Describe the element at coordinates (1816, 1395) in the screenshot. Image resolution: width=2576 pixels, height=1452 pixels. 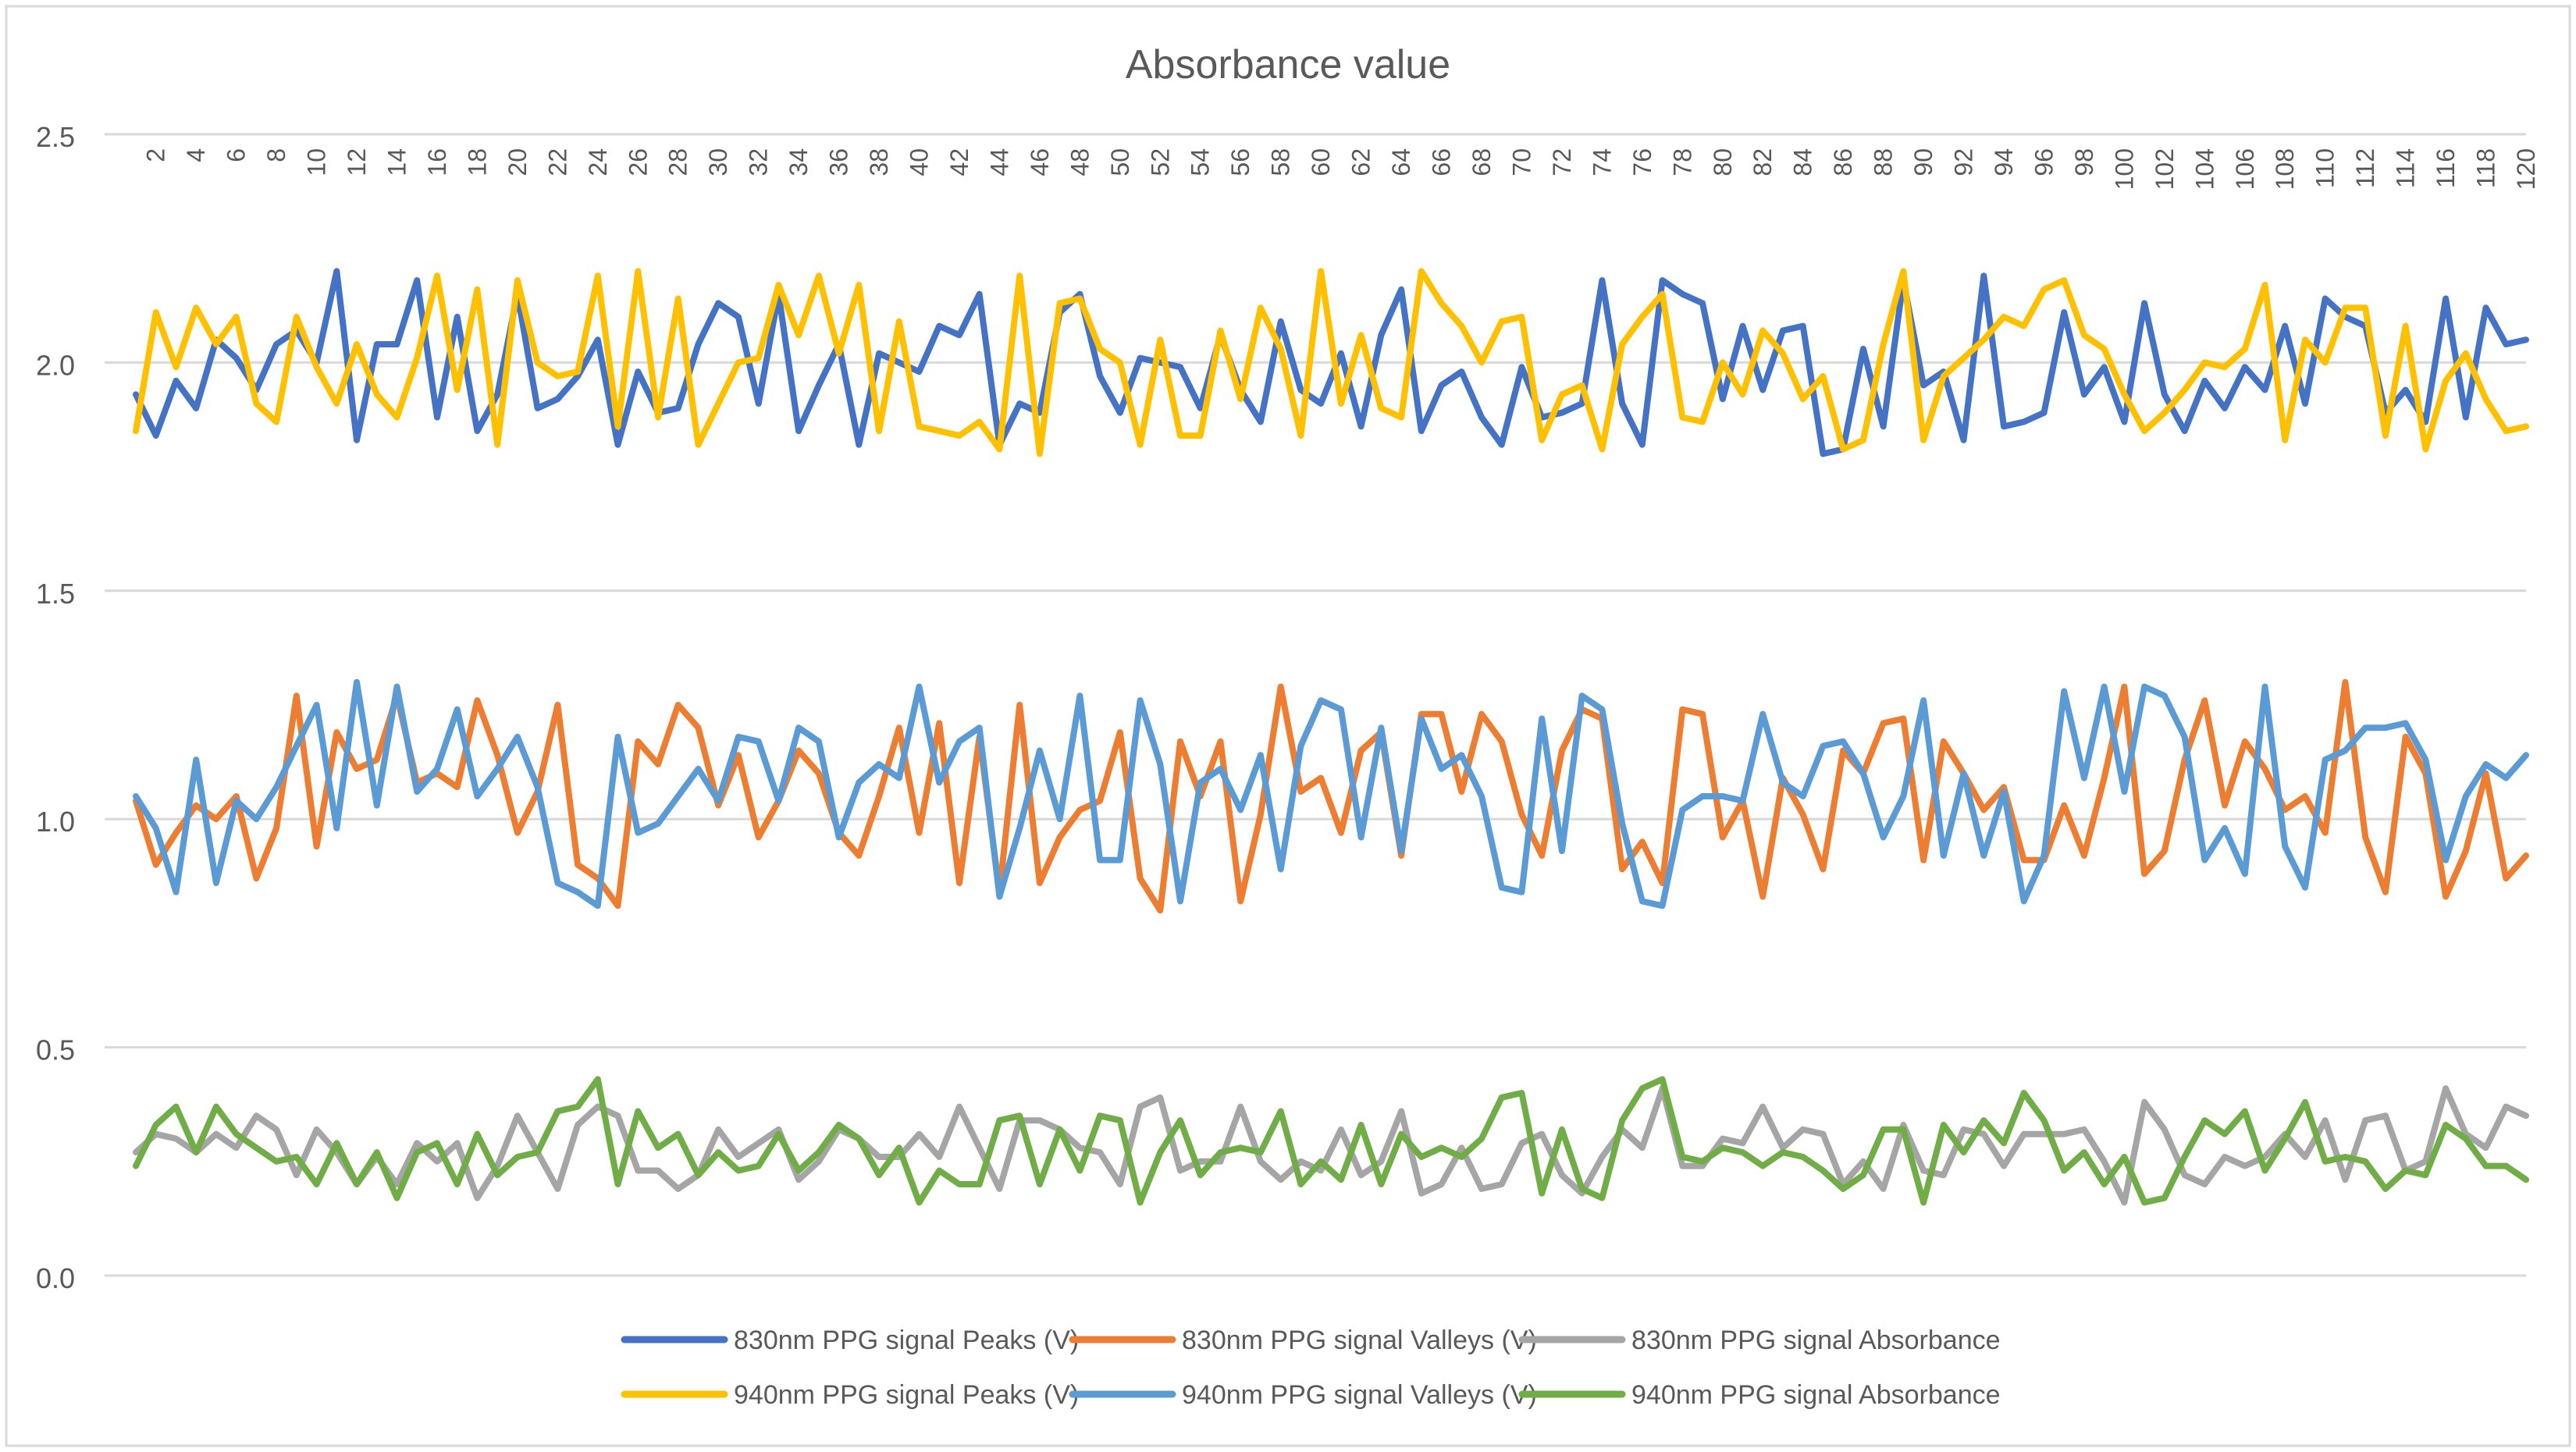
I see `legend-label-6: 940nm PPG signal Absorbance` at that location.